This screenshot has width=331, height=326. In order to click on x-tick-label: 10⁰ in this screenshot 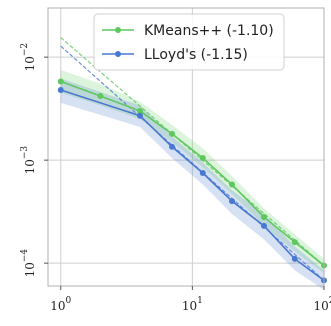, I will do `click(60, 304)`.